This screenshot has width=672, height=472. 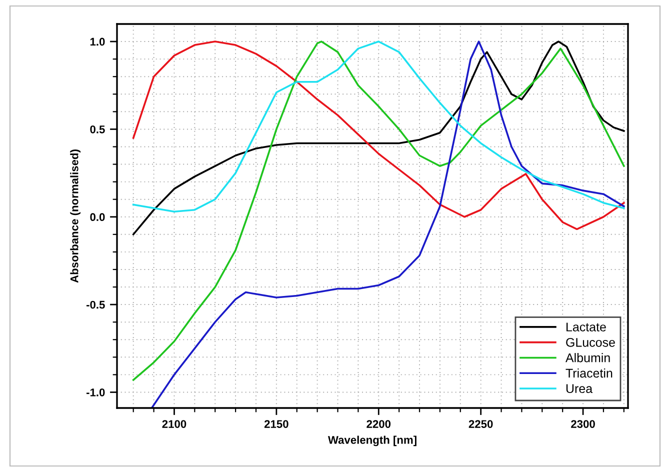 I want to click on y-axis-title: Absorbance (normalised), so click(x=75, y=216).